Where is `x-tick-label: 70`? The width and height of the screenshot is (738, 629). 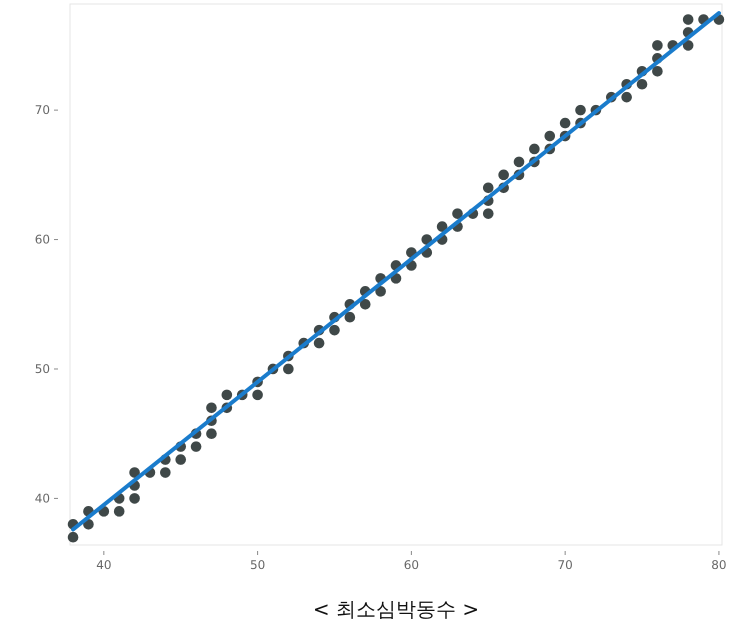
x-tick-label: 70 is located at coordinates (565, 565).